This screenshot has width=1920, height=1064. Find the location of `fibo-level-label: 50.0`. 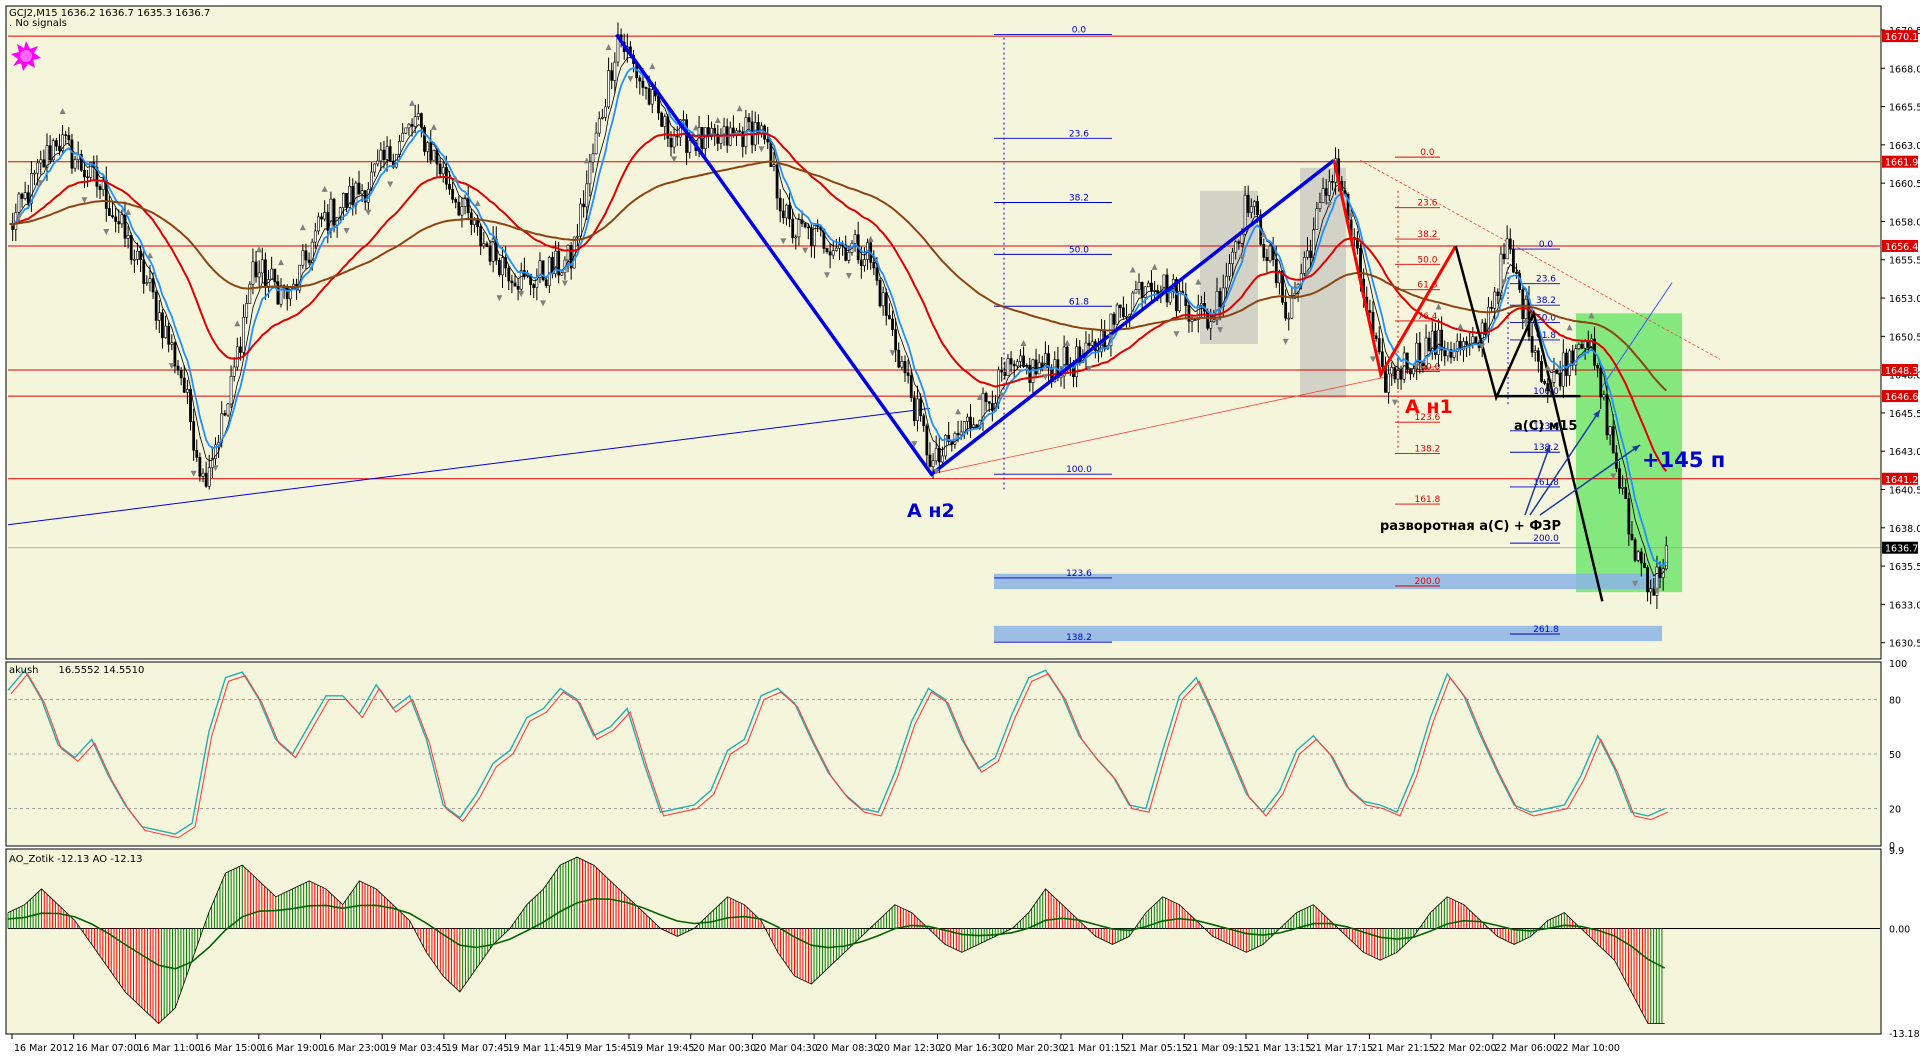

fibo-level-label: 50.0 is located at coordinates (1546, 319).